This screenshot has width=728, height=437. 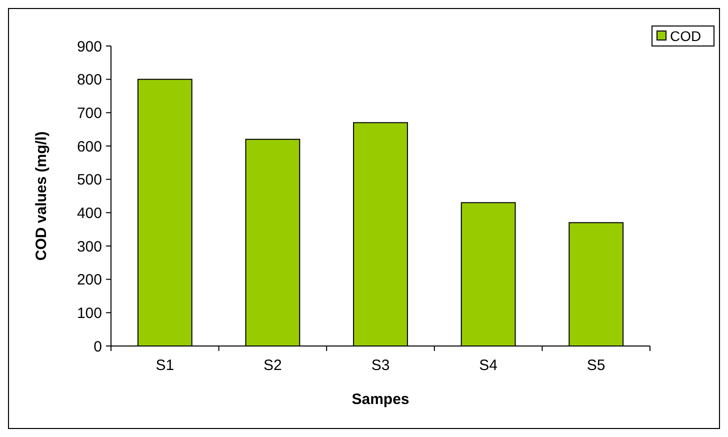 I want to click on legend-label: COD, so click(x=686, y=36).